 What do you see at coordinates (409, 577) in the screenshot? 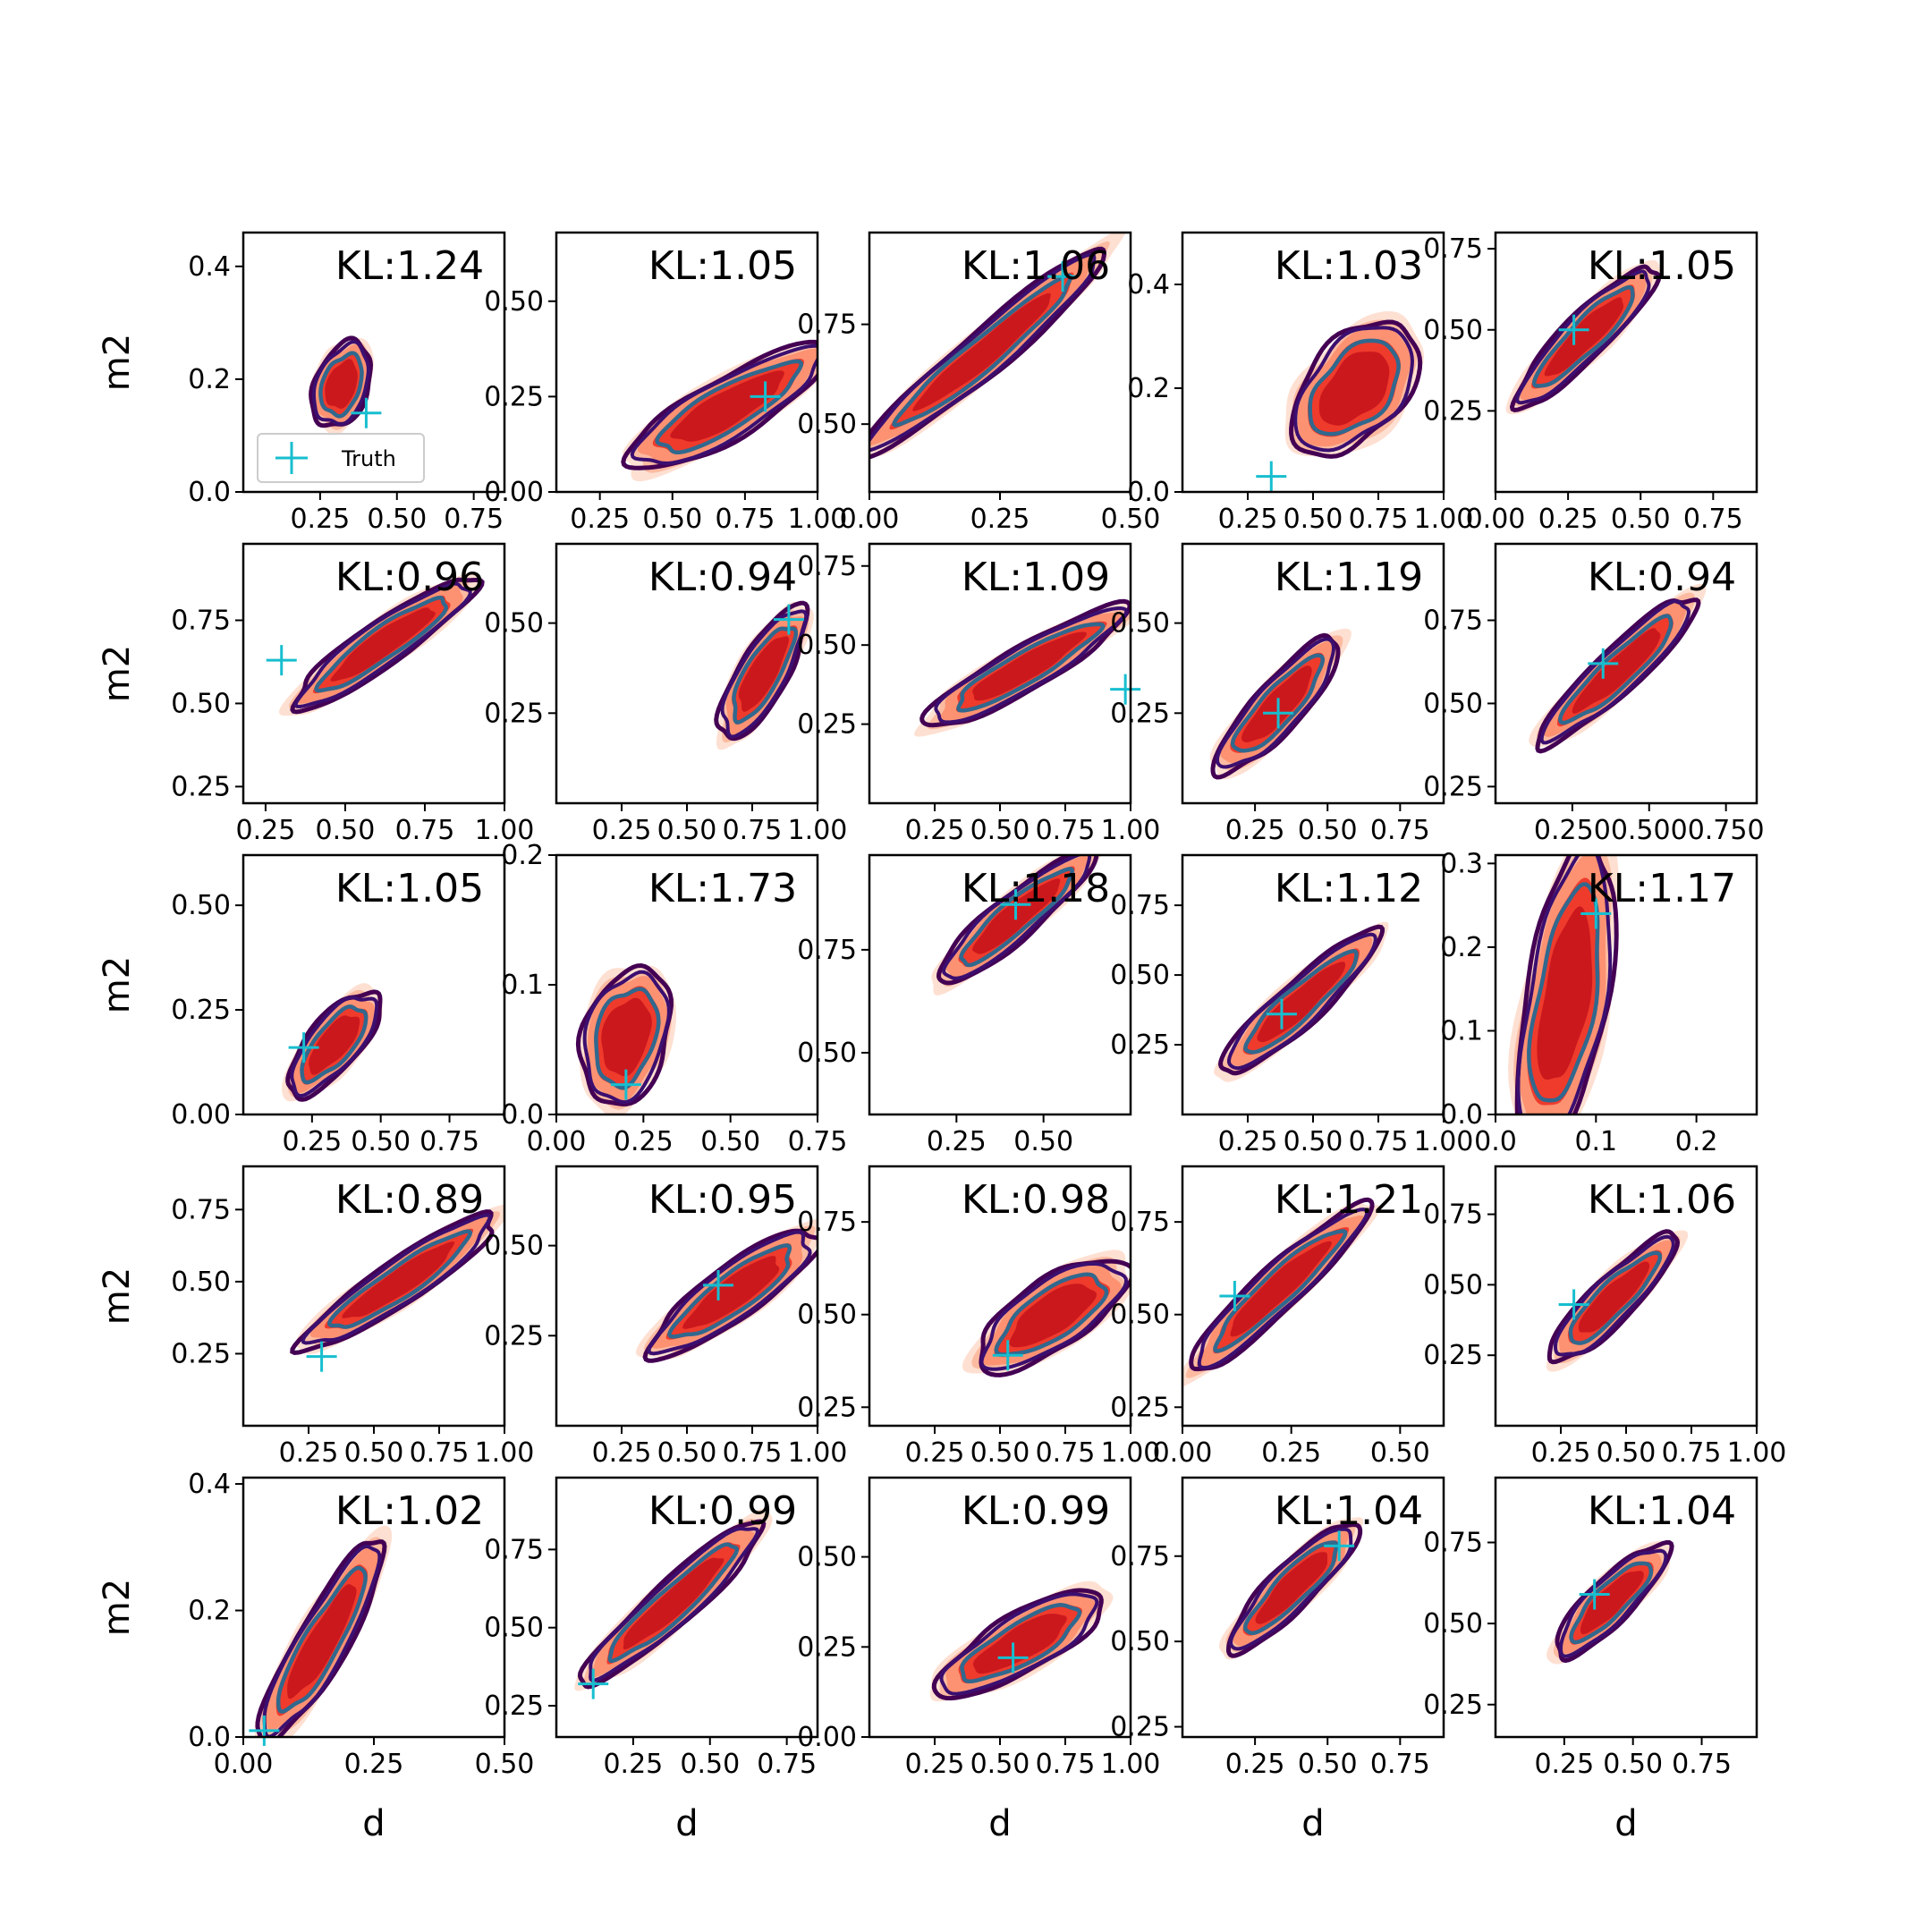
I see `kl-label: KL:0.96` at bounding box center [409, 577].